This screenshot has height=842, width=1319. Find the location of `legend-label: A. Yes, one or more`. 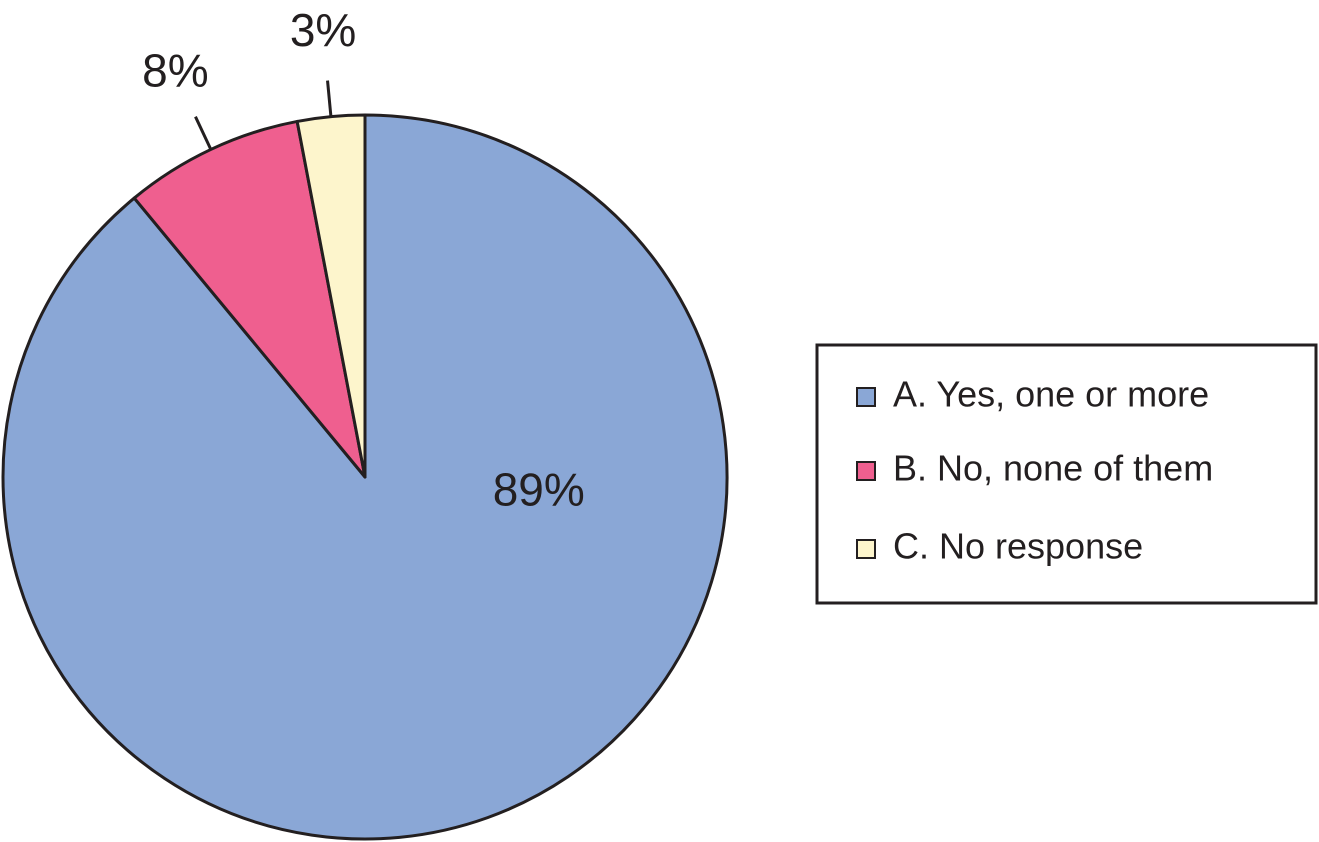

legend-label: A. Yes, one or more is located at coordinates (1051, 394).